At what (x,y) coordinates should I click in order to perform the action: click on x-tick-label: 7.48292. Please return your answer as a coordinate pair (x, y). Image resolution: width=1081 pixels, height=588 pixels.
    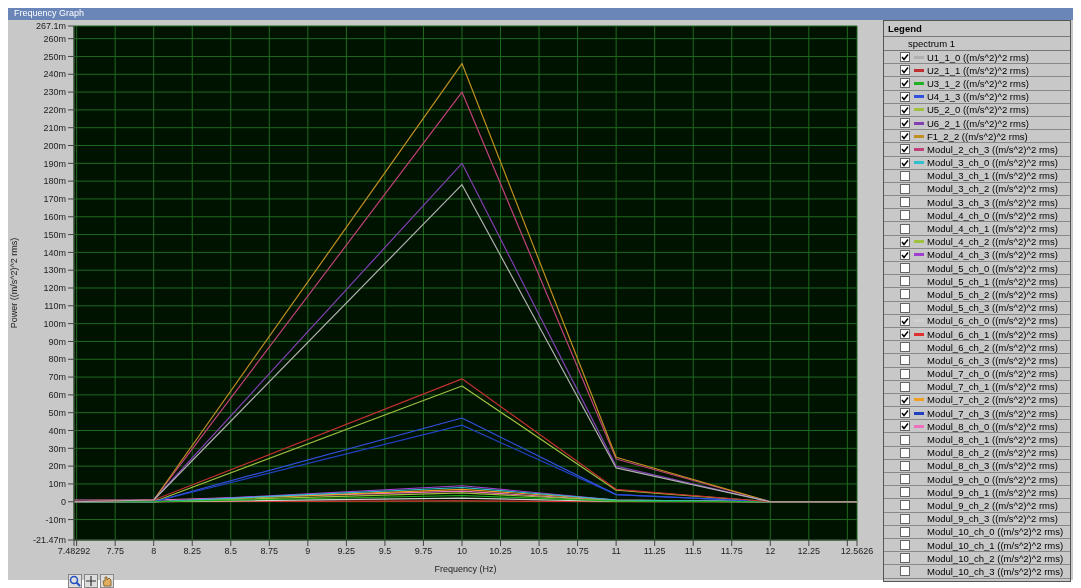
    Looking at the image, I should click on (74, 551).